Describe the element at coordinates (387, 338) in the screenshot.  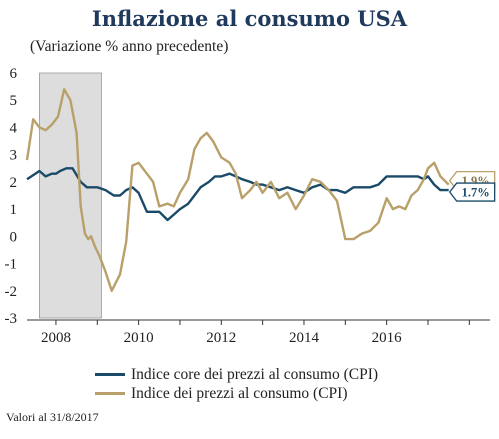
I see `x-tick-label: 2016` at that location.